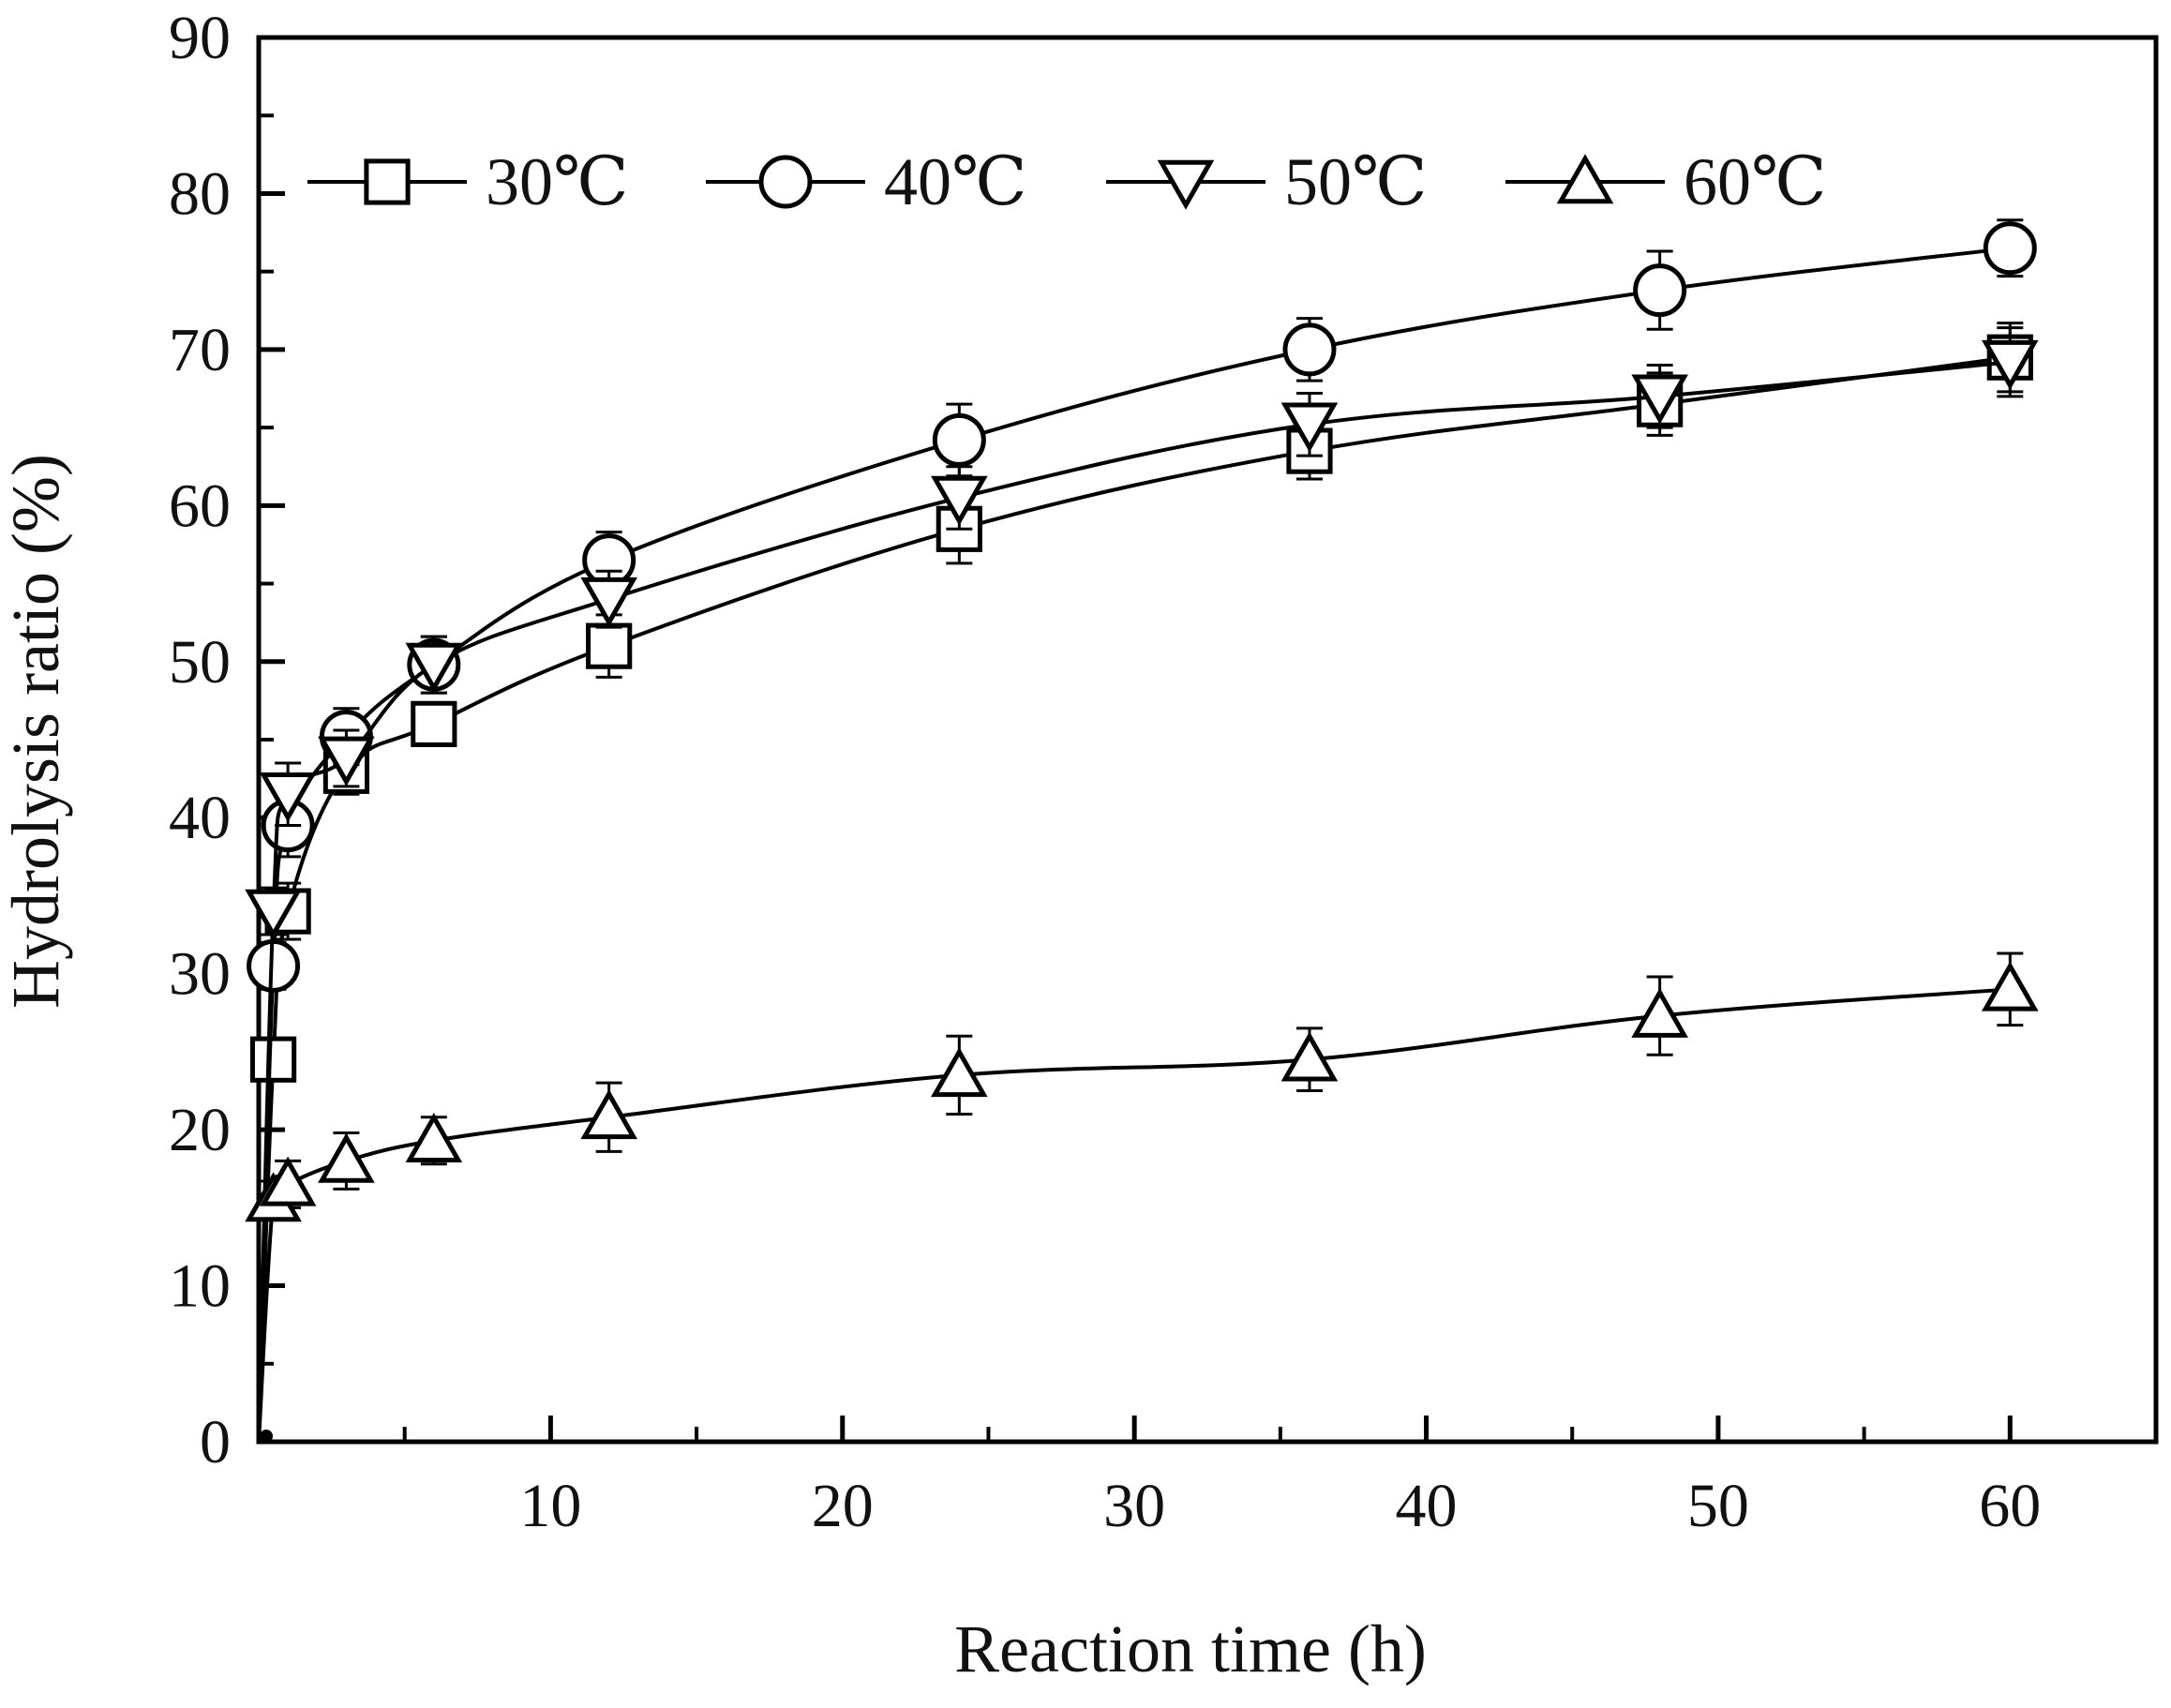 The height and width of the screenshot is (1708, 2171). I want to click on y-tick-label: 30, so click(200, 974).